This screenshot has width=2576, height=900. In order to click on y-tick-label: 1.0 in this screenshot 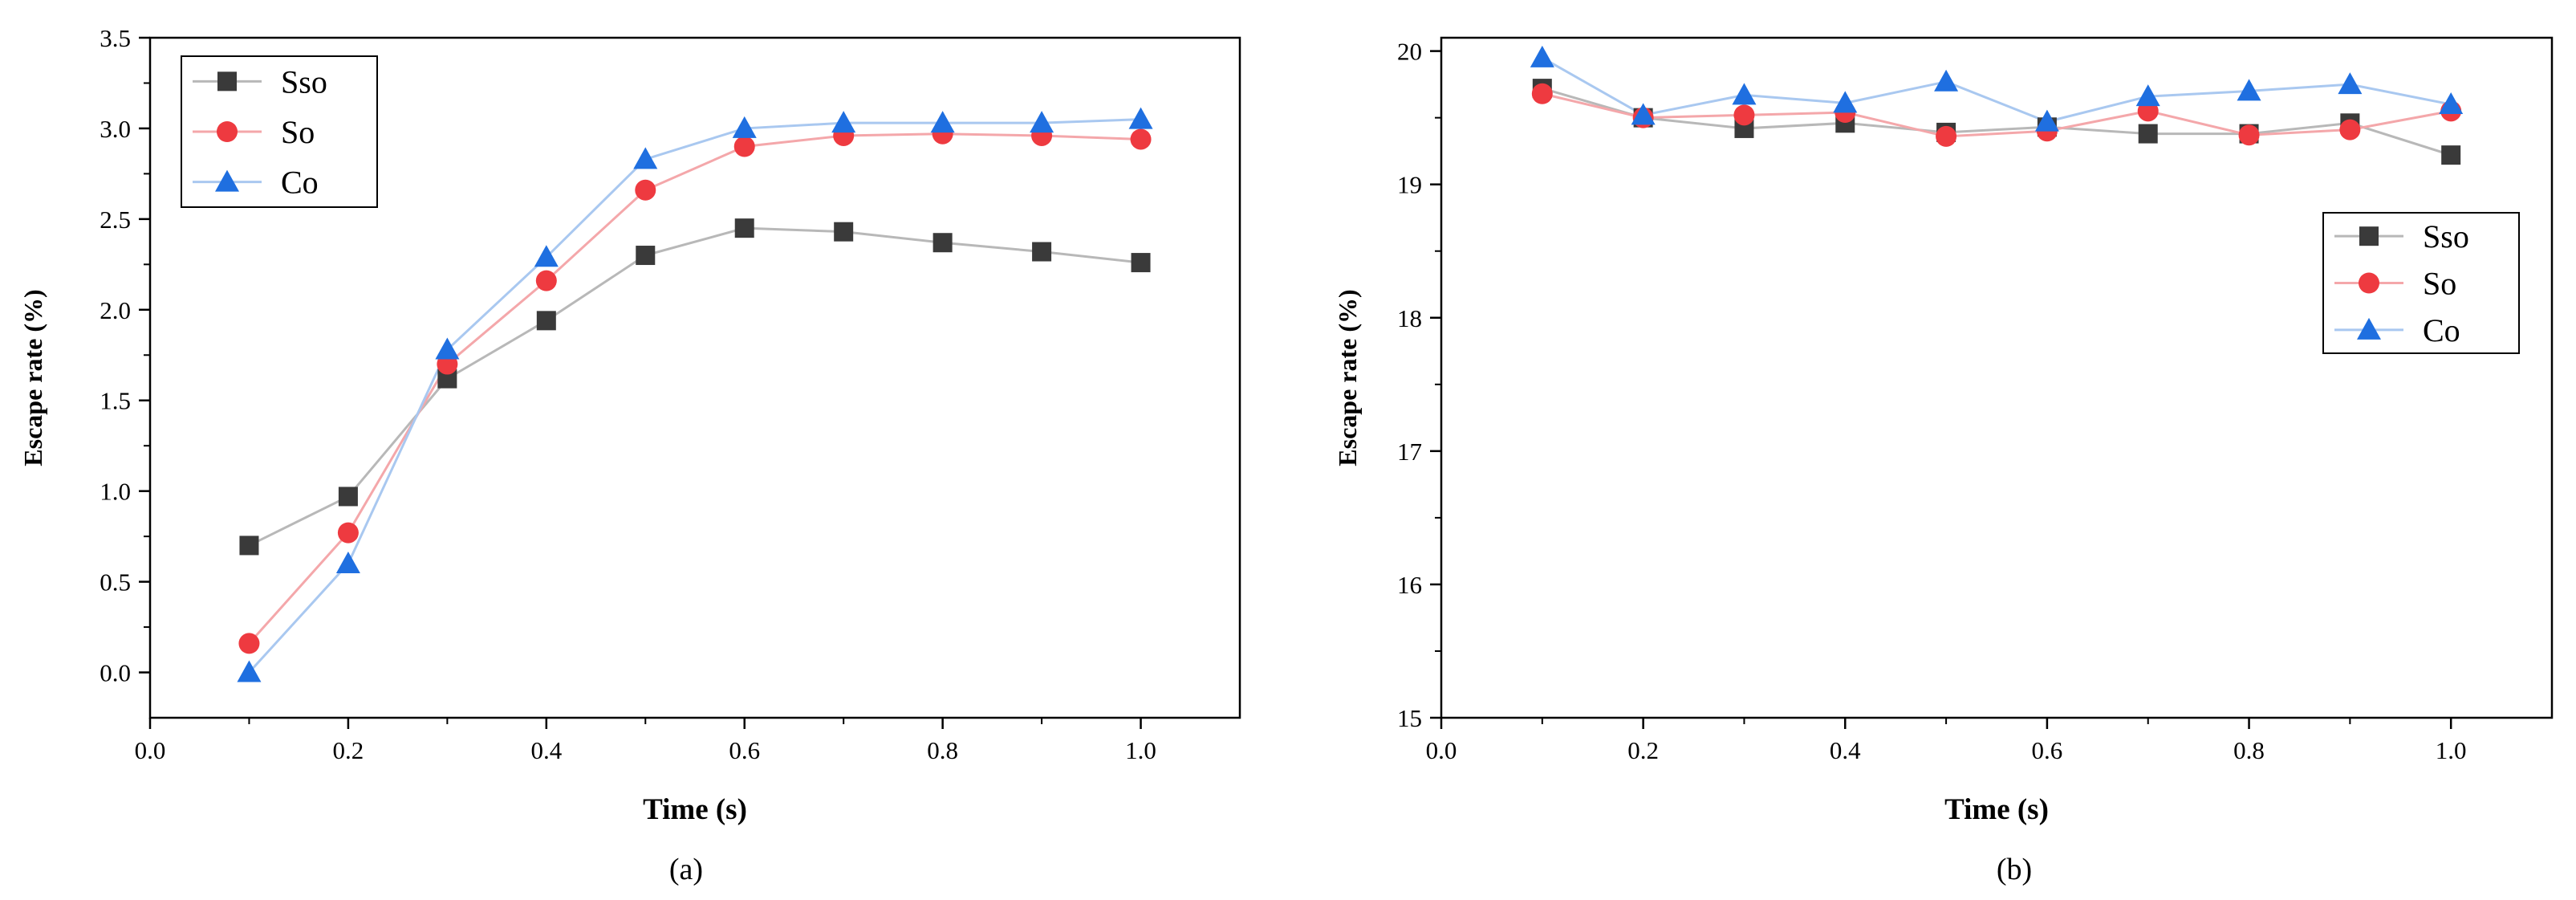, I will do `click(116, 492)`.